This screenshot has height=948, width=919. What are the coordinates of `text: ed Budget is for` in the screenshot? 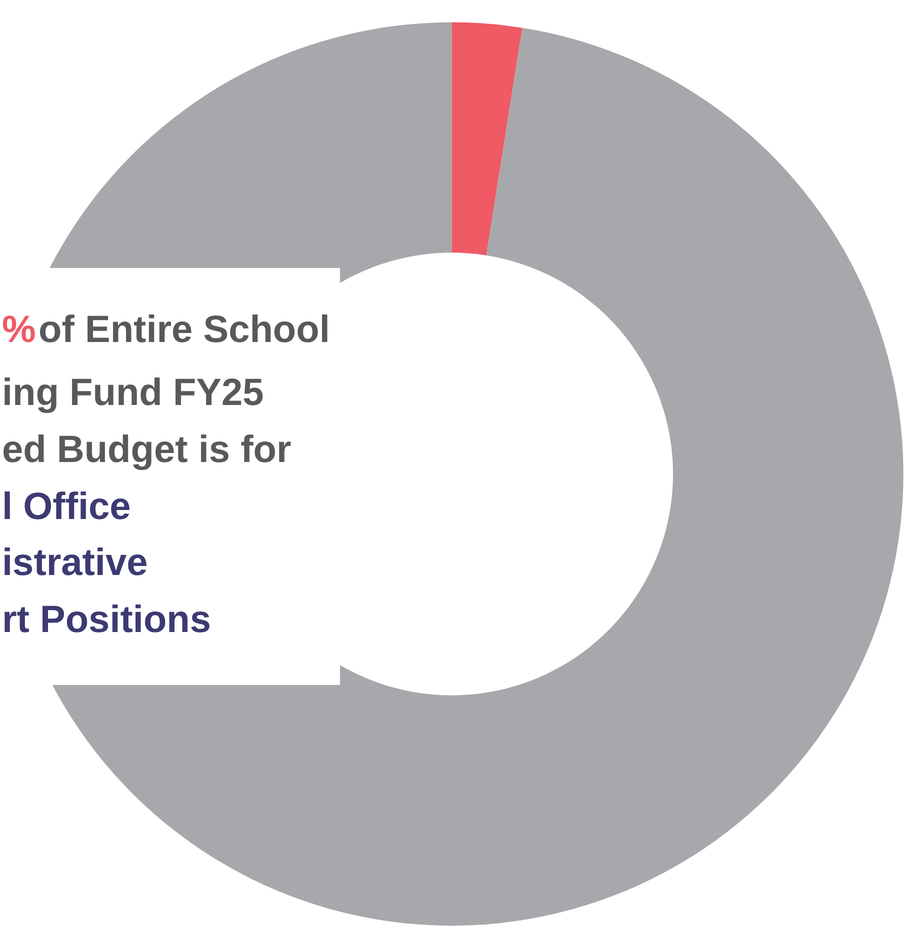 It's located at (147, 450).